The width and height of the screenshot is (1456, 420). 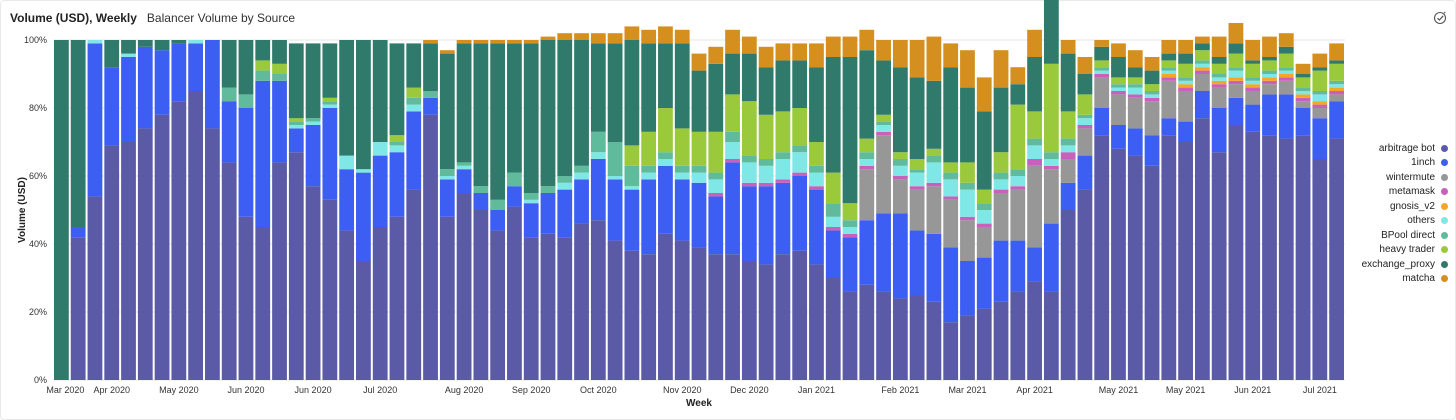 What do you see at coordinates (1389, 235) in the screenshot?
I see `legend-item: BPool direct` at bounding box center [1389, 235].